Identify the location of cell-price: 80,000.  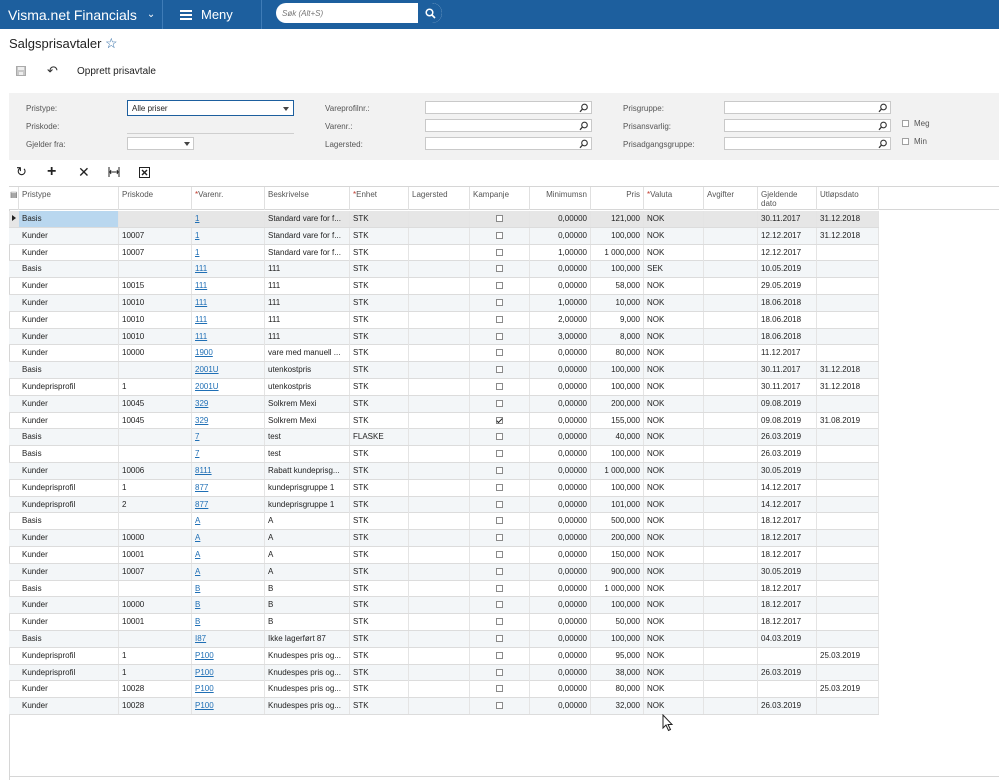
(617, 689).